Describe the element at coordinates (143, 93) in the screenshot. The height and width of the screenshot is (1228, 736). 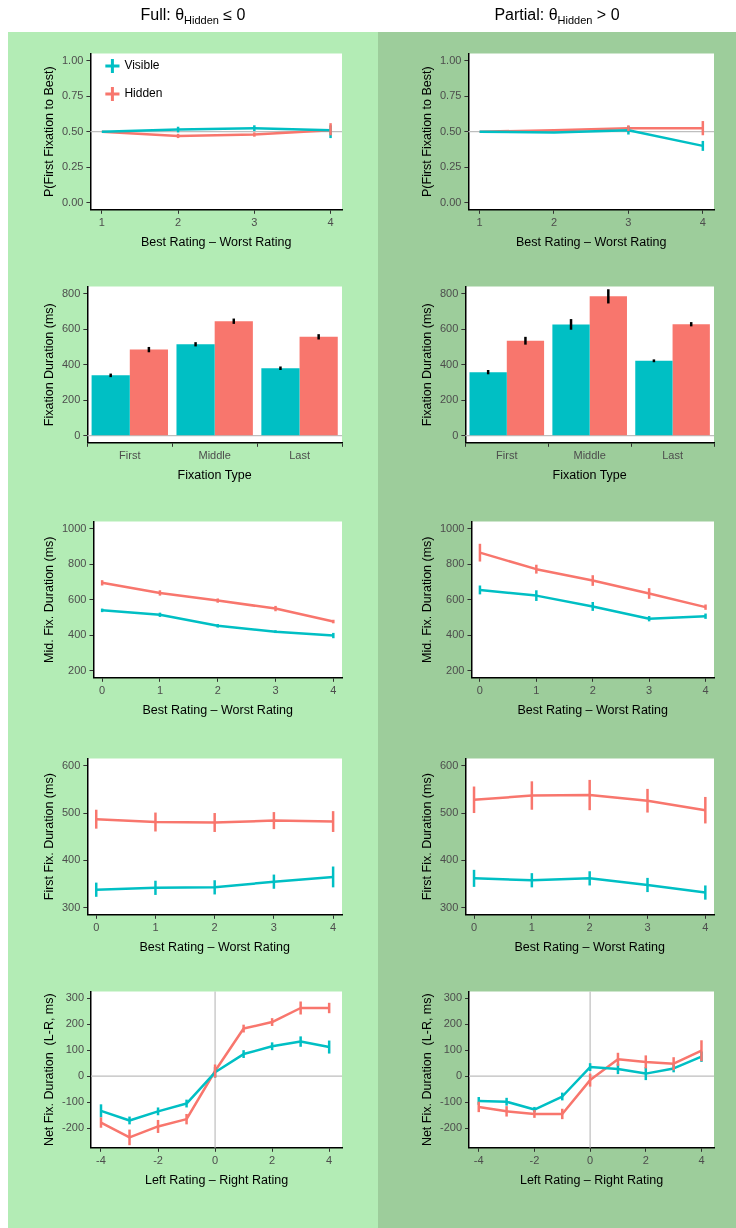
I see `legend-label: Hidden` at that location.